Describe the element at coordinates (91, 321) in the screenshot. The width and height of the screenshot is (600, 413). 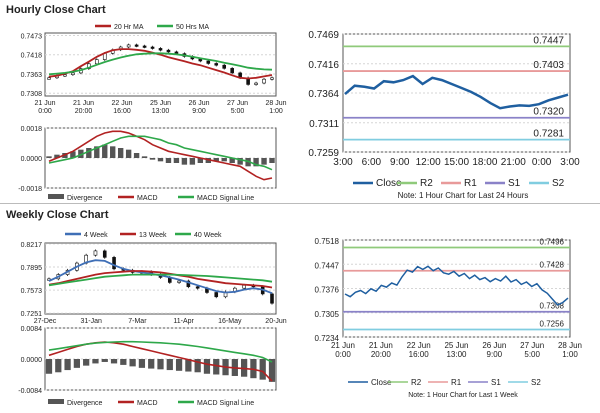
I see `x-tick-label: 31-Jan` at that location.